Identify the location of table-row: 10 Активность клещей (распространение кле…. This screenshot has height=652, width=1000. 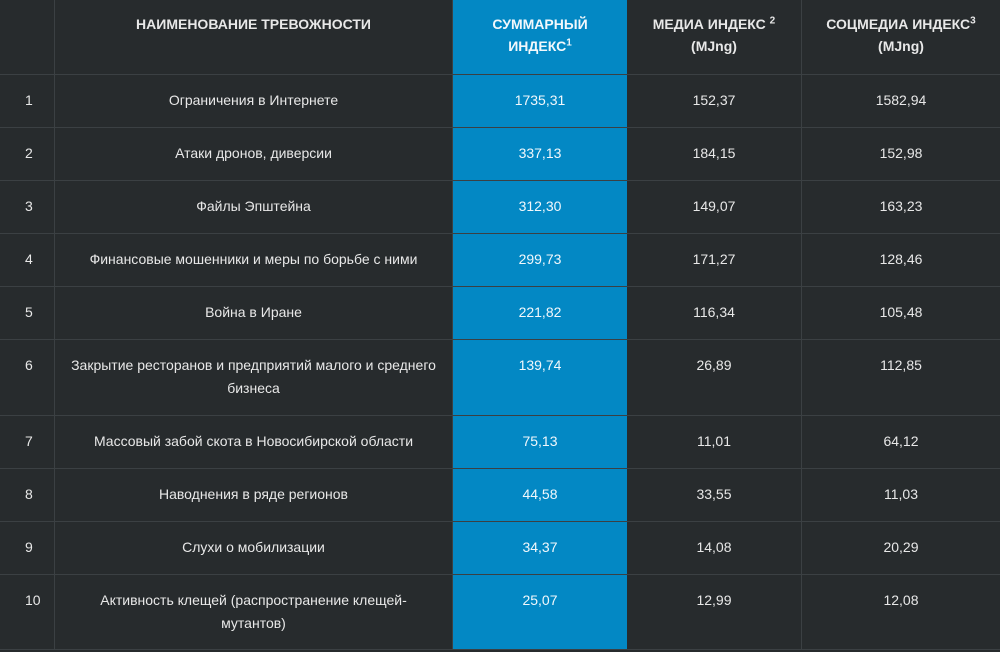
(500, 612).